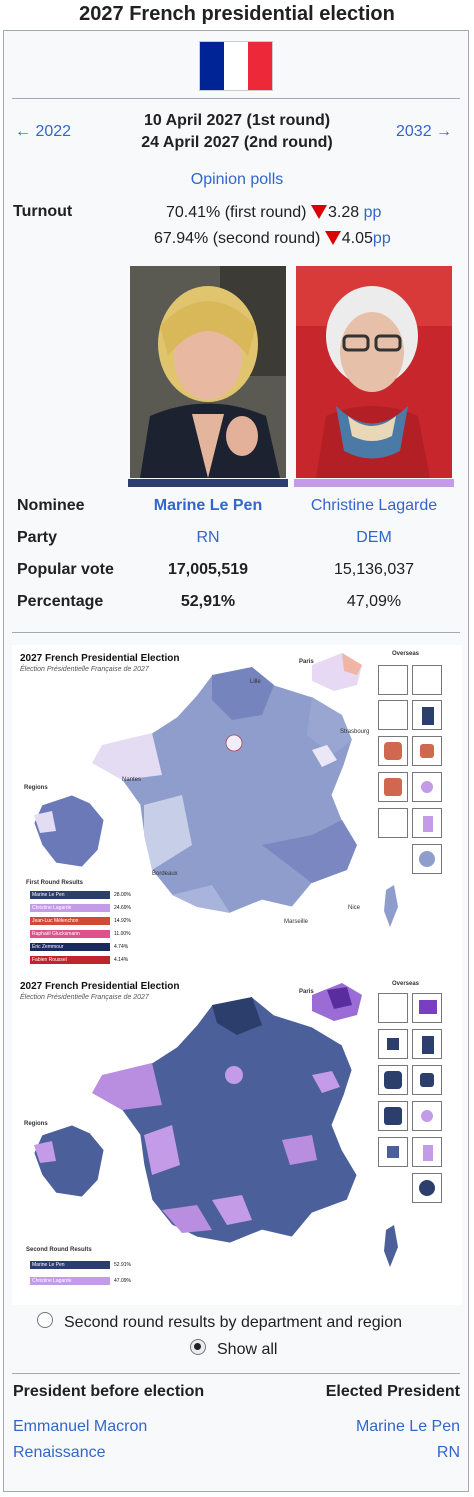 This screenshot has height=1497, width=474. What do you see at coordinates (121, 947) in the screenshot?
I see `legend-pct: 4.74%` at bounding box center [121, 947].